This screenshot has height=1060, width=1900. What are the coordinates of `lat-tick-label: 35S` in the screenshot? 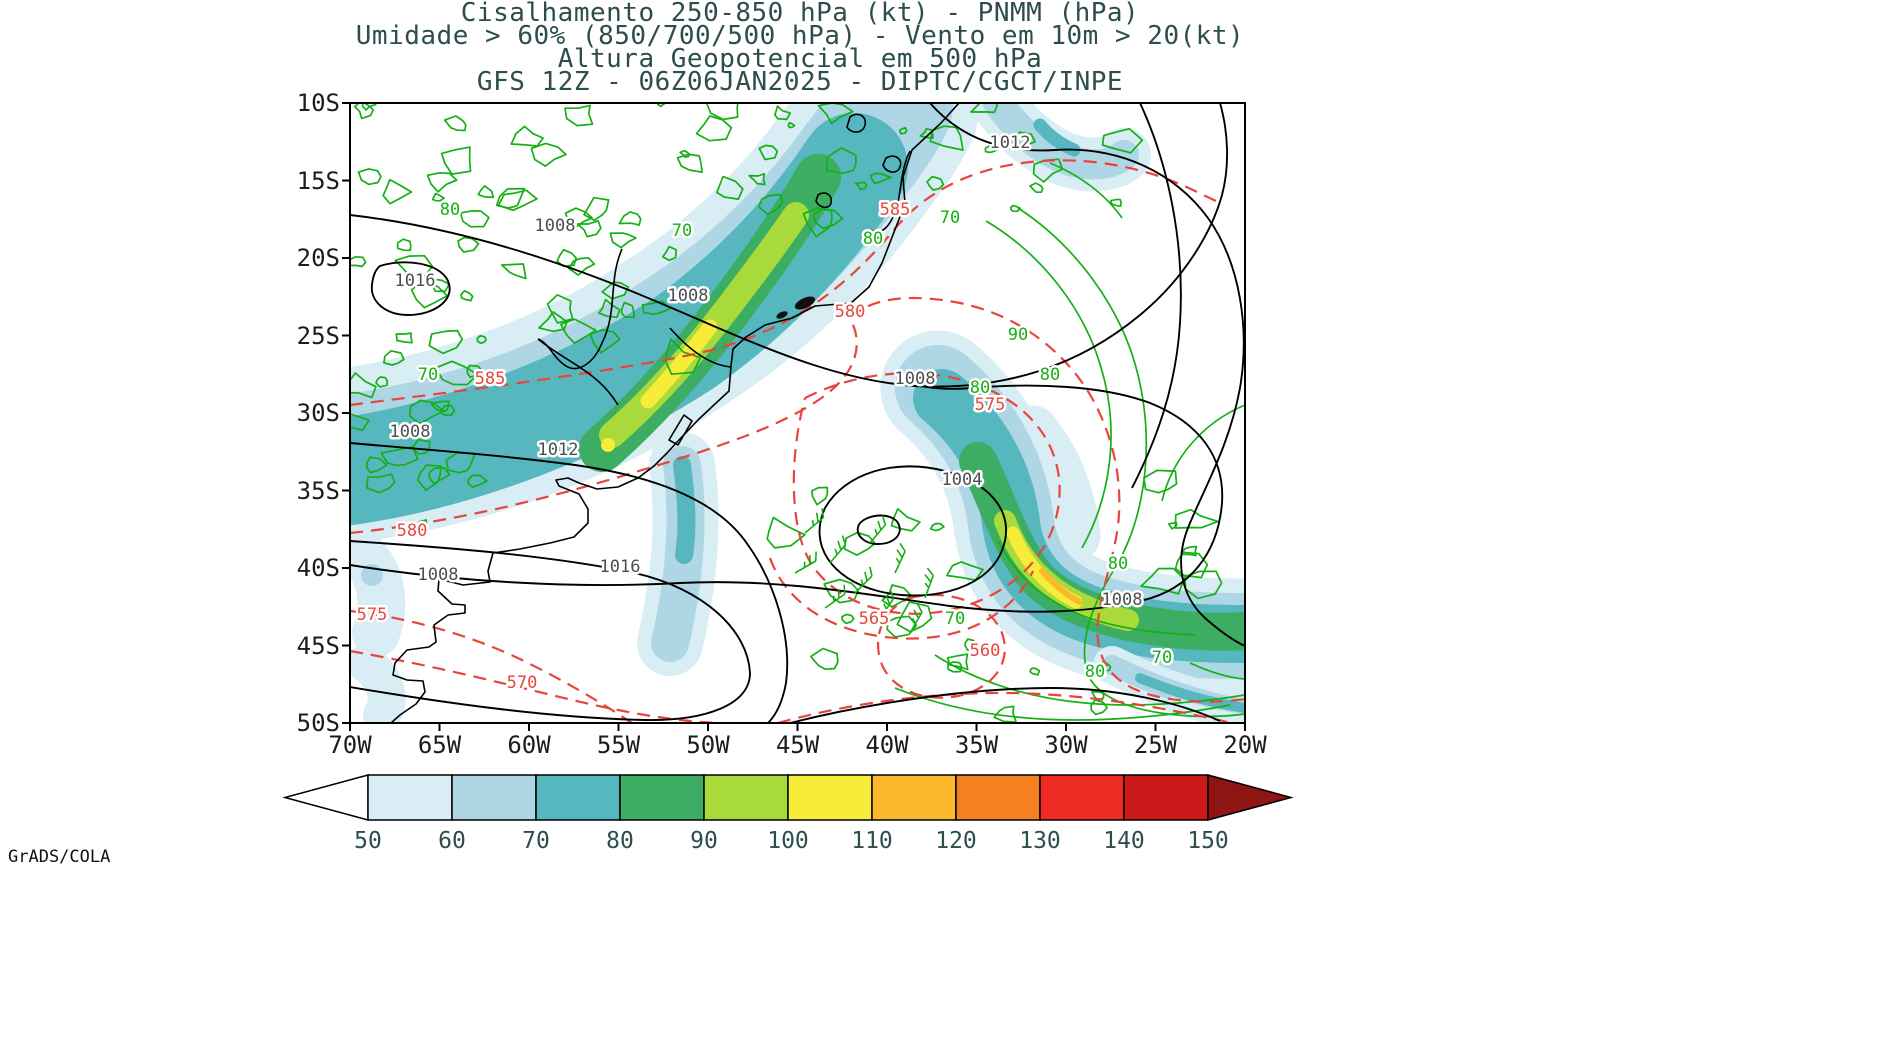 It's located at (318, 490).